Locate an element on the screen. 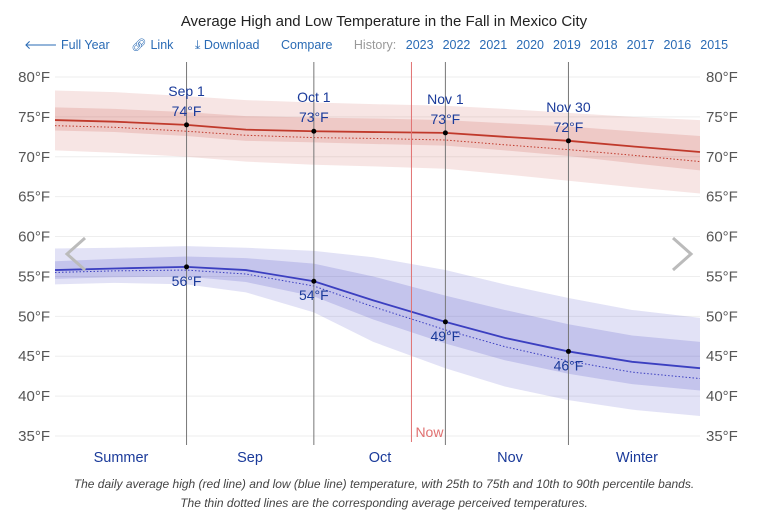  low-value-label: 54°F is located at coordinates (314, 295).